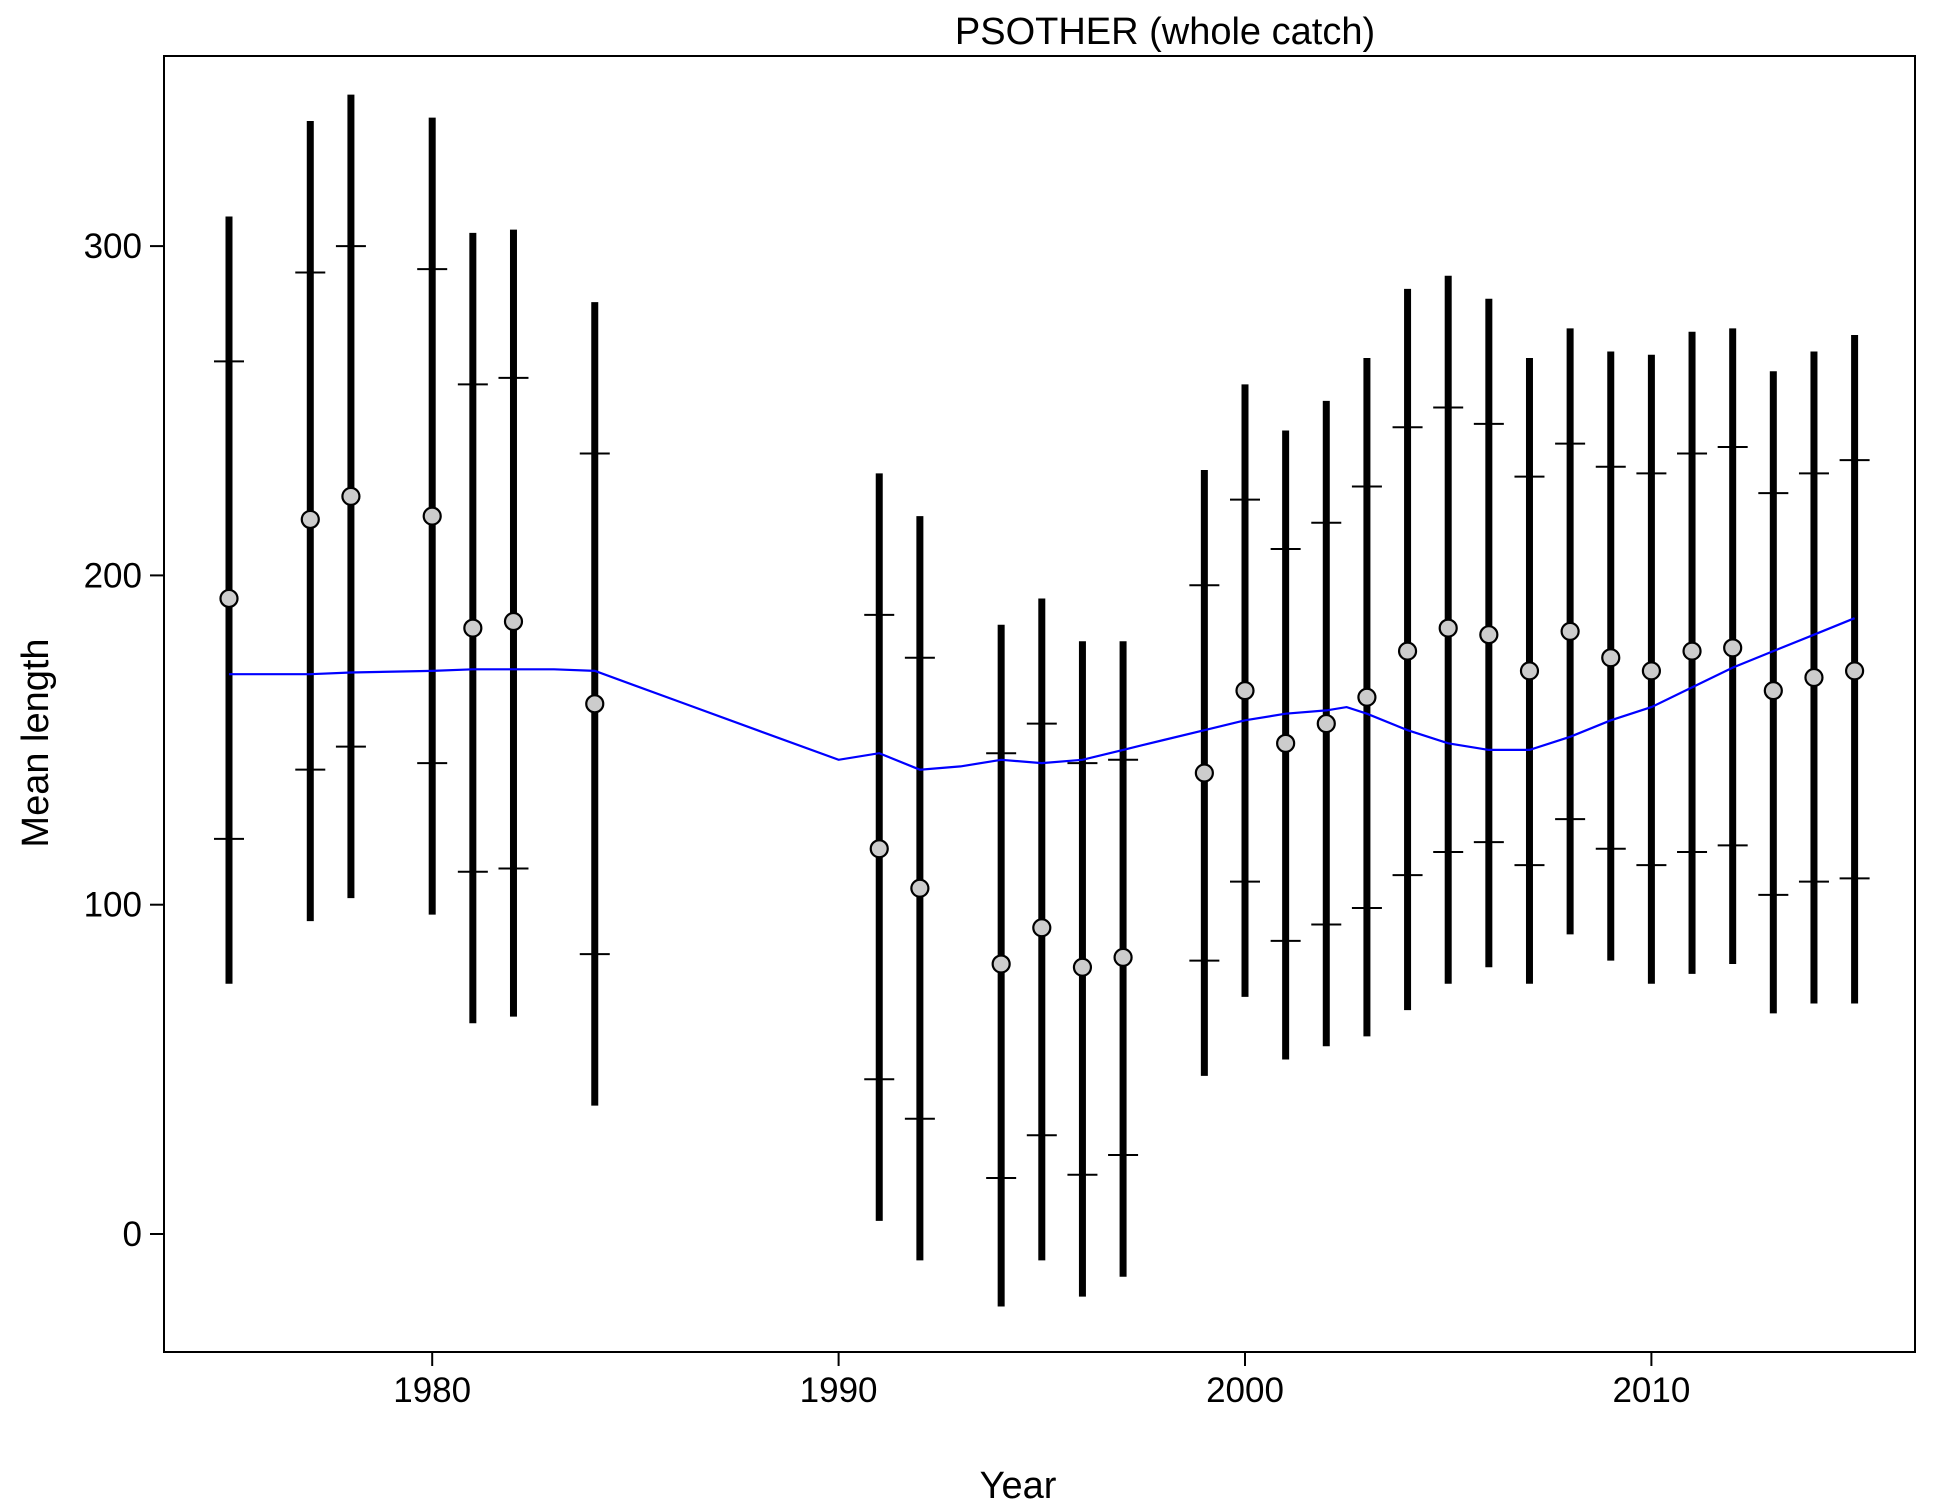 Image resolution: width=1950 pixels, height=1500 pixels. Describe the element at coordinates (432, 1390) in the screenshot. I see `x-tick-label-1980: 1980` at that location.